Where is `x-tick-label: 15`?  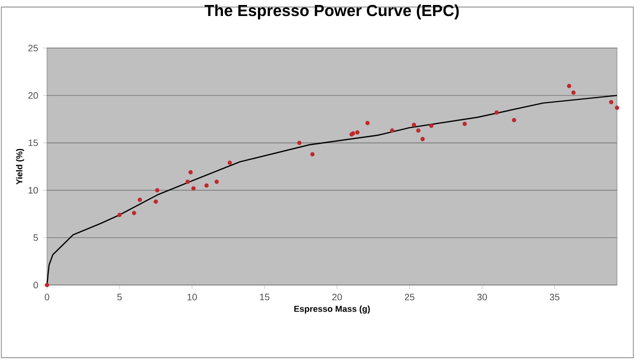
x-tick-label: 15 is located at coordinates (265, 297).